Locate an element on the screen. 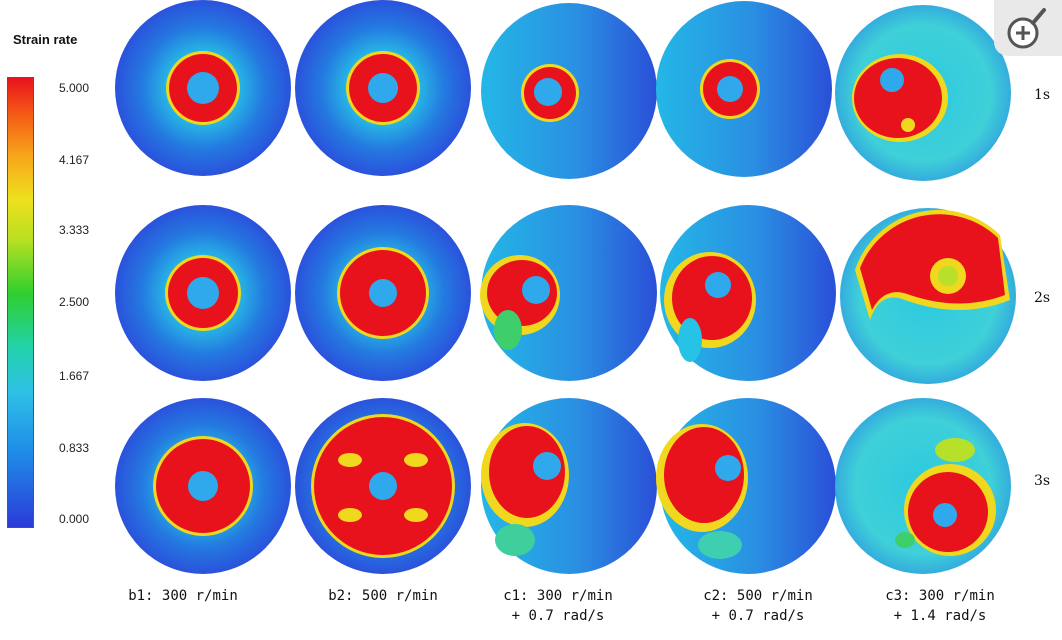 This screenshot has height=640, width=1062. legend-tick-0000: 0.000 is located at coordinates (74, 519).